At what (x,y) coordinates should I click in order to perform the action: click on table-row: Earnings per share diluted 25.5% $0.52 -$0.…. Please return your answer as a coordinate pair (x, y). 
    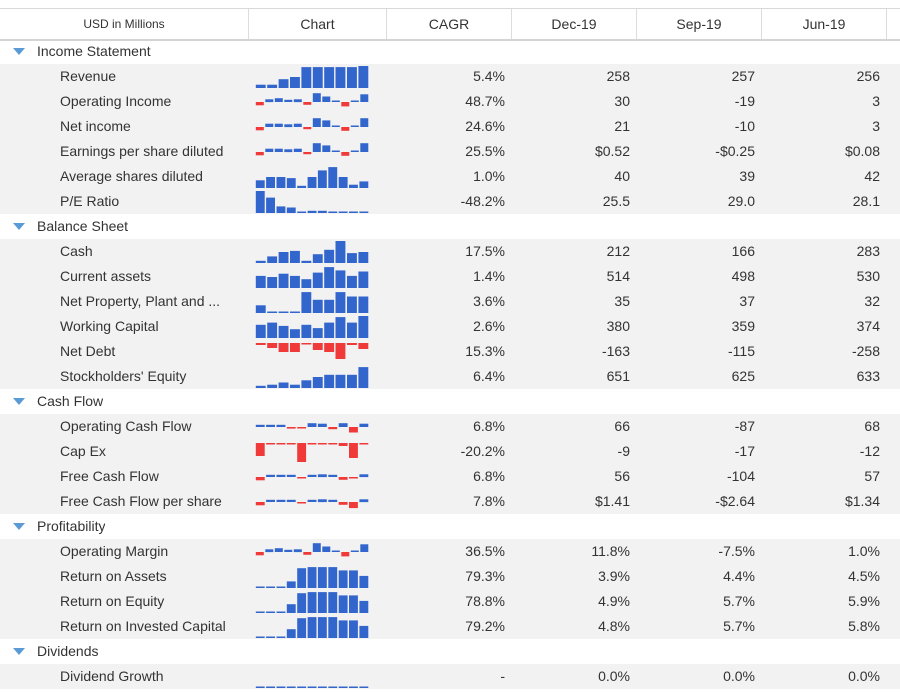
    Looking at the image, I should click on (450, 151).